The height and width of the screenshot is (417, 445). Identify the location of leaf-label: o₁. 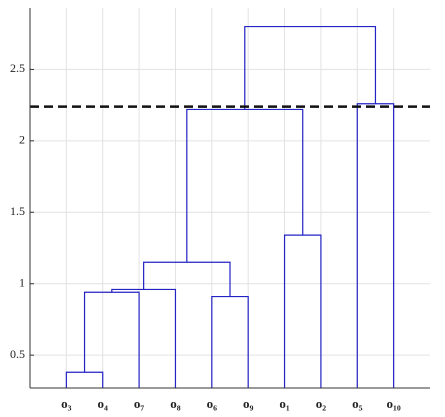
(284, 403).